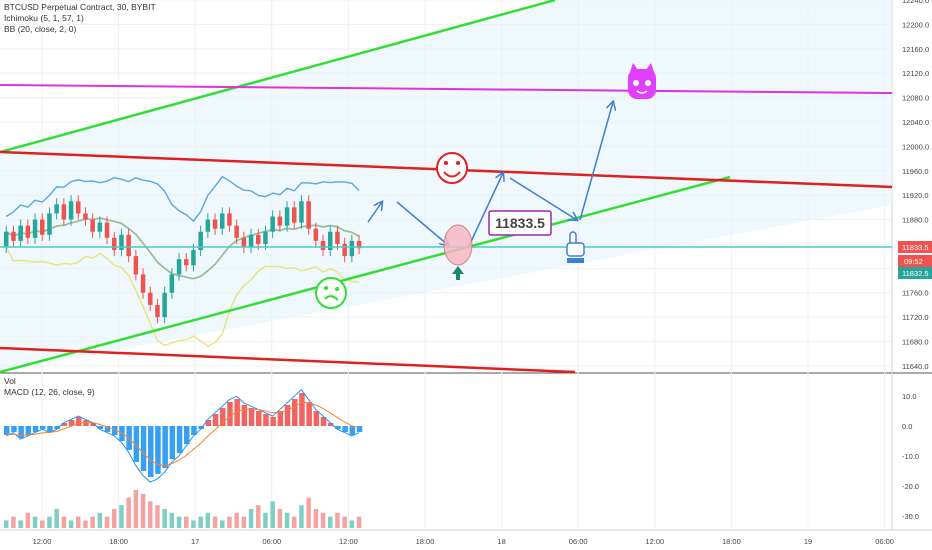 Image resolution: width=932 pixels, height=550 pixels. I want to click on price-tick-label: 11760.0, so click(915, 293).